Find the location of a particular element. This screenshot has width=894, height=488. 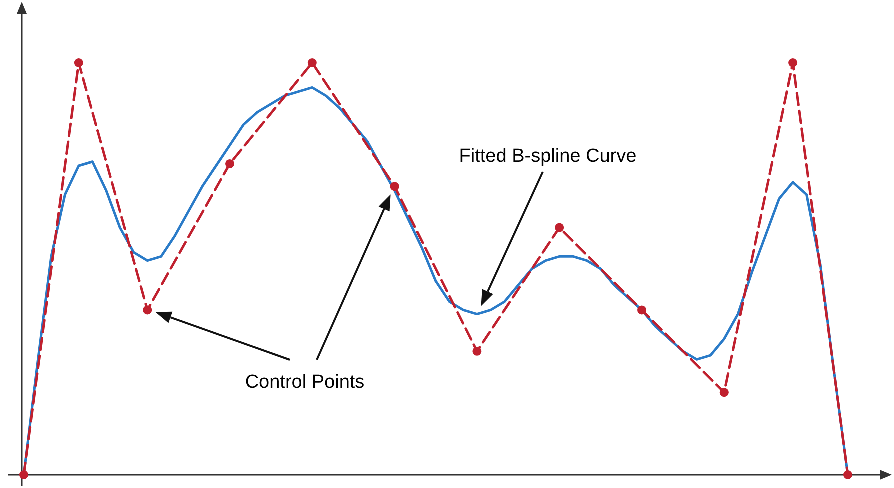

annotation: Fitted B-spline Curve is located at coordinates (548, 156).